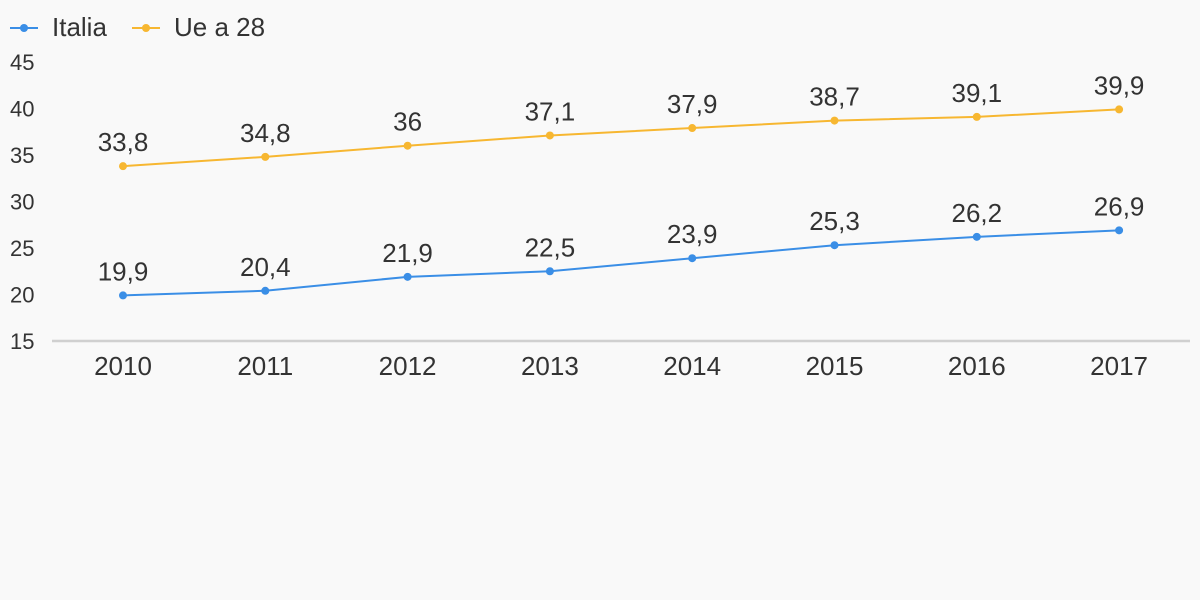 The height and width of the screenshot is (600, 1200). I want to click on data-point-italia-2011, so click(265, 290).